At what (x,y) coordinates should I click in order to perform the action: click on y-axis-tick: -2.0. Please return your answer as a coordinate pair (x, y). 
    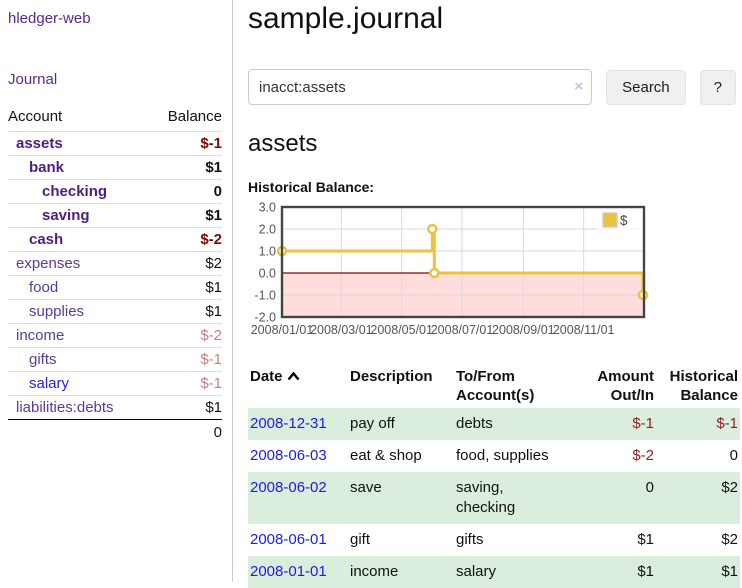
    Looking at the image, I should click on (265, 318).